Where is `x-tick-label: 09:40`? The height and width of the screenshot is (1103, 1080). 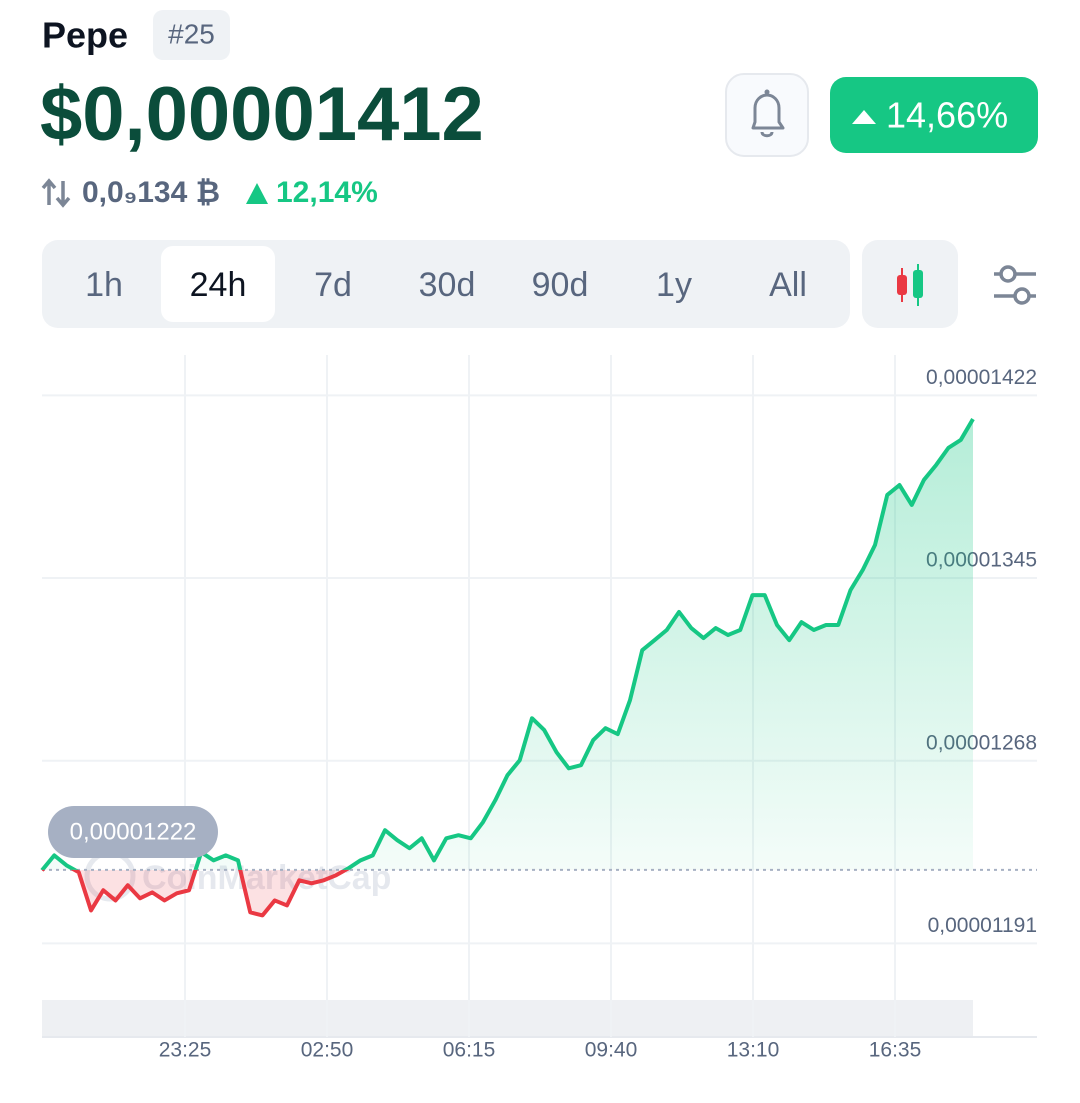 x-tick-label: 09:40 is located at coordinates (611, 1050).